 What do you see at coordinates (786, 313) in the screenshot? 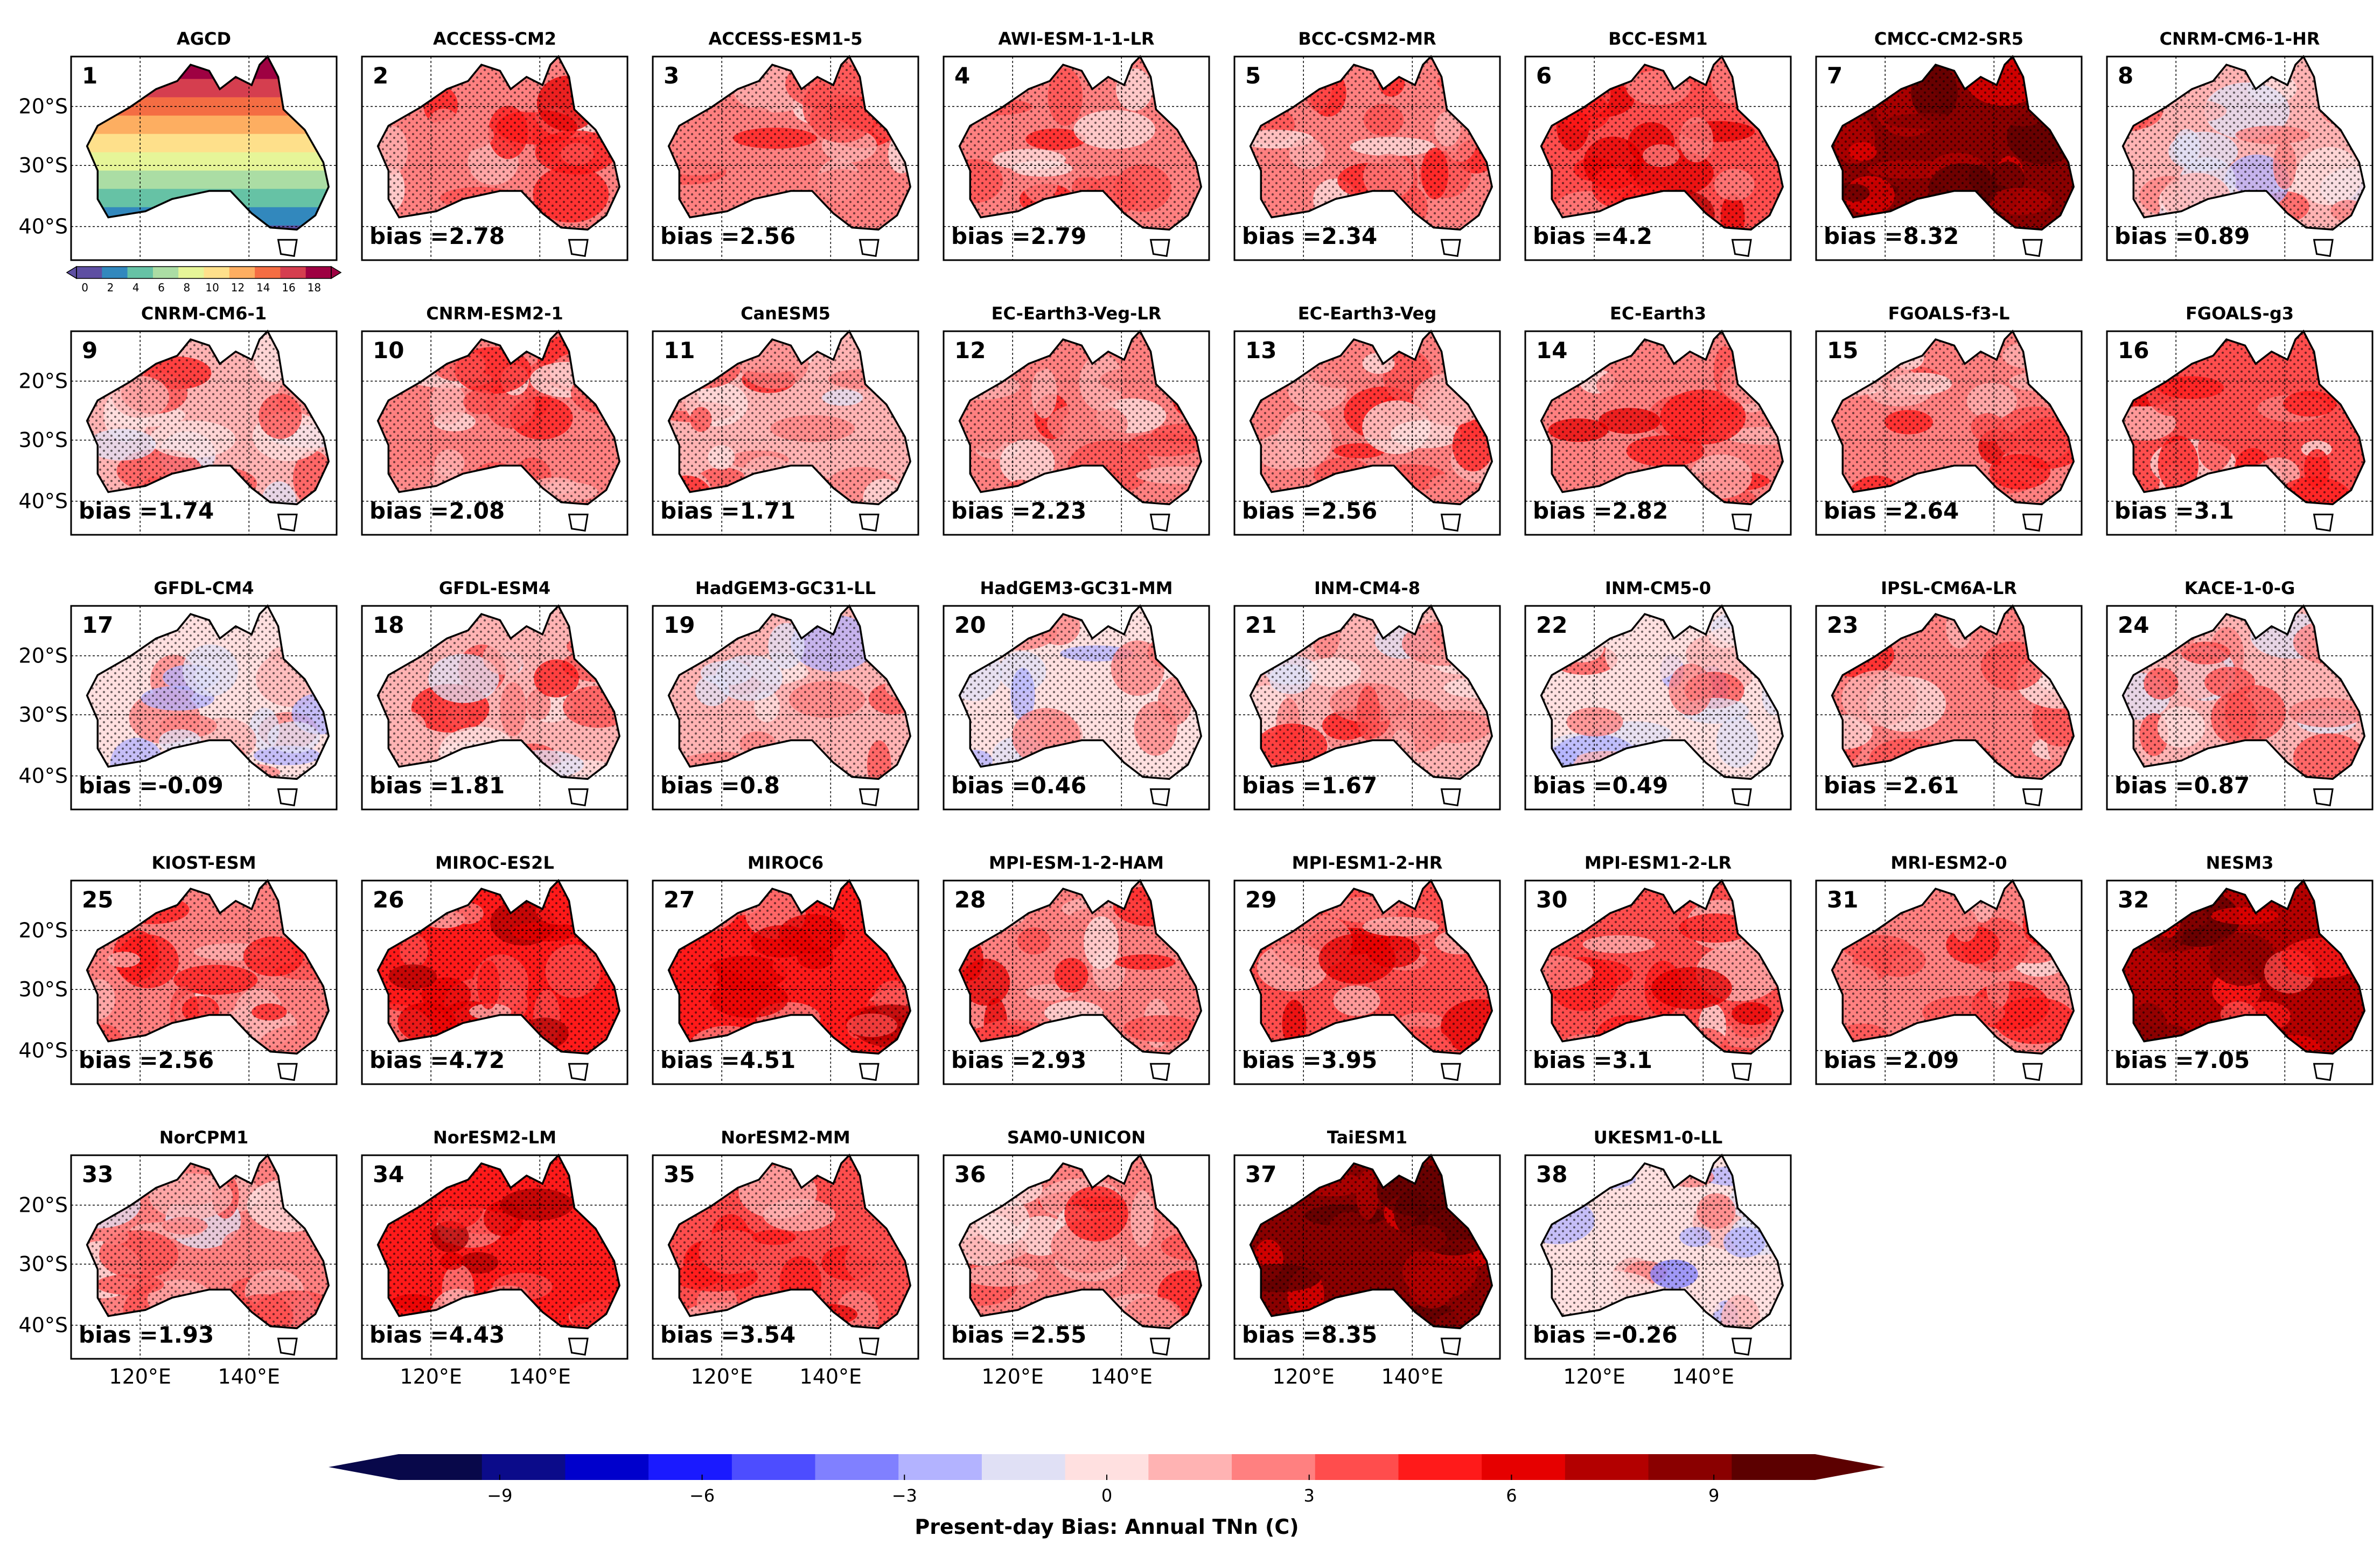
I see `panel-title: CanESM5` at bounding box center [786, 313].